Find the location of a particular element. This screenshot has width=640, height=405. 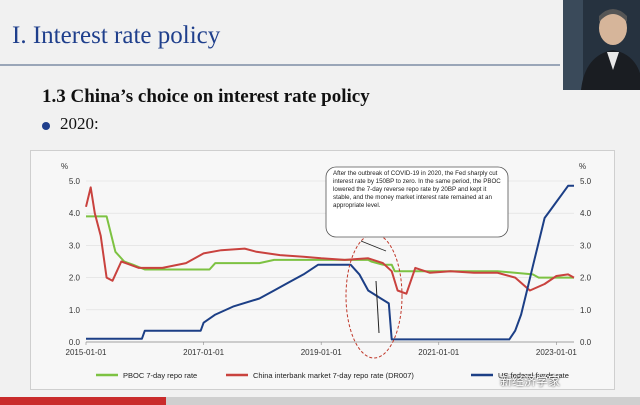

legend-label: PBOC 7-day repo rate is located at coordinates (160, 375).